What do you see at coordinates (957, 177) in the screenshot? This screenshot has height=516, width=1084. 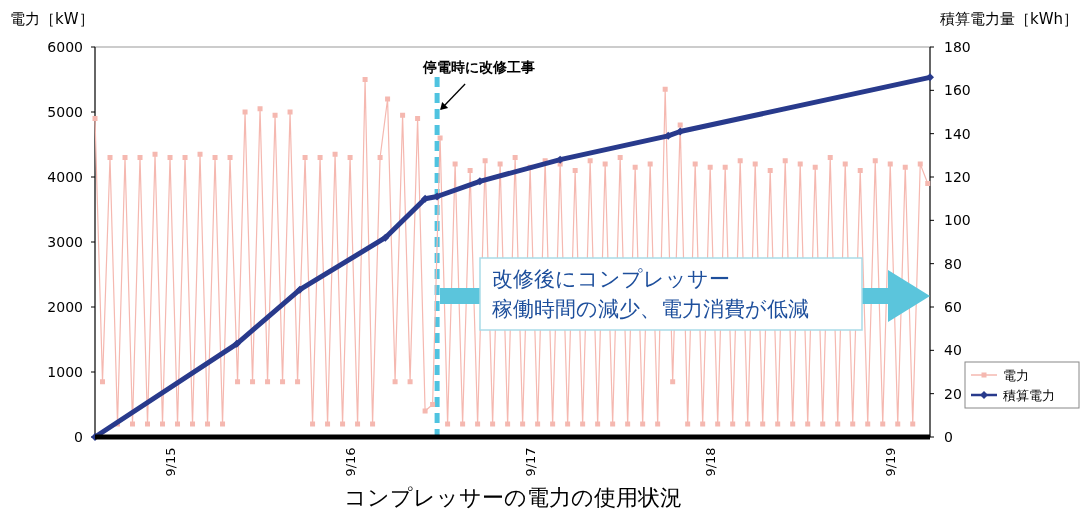 I see `y2-tick-label: 120` at bounding box center [957, 177].